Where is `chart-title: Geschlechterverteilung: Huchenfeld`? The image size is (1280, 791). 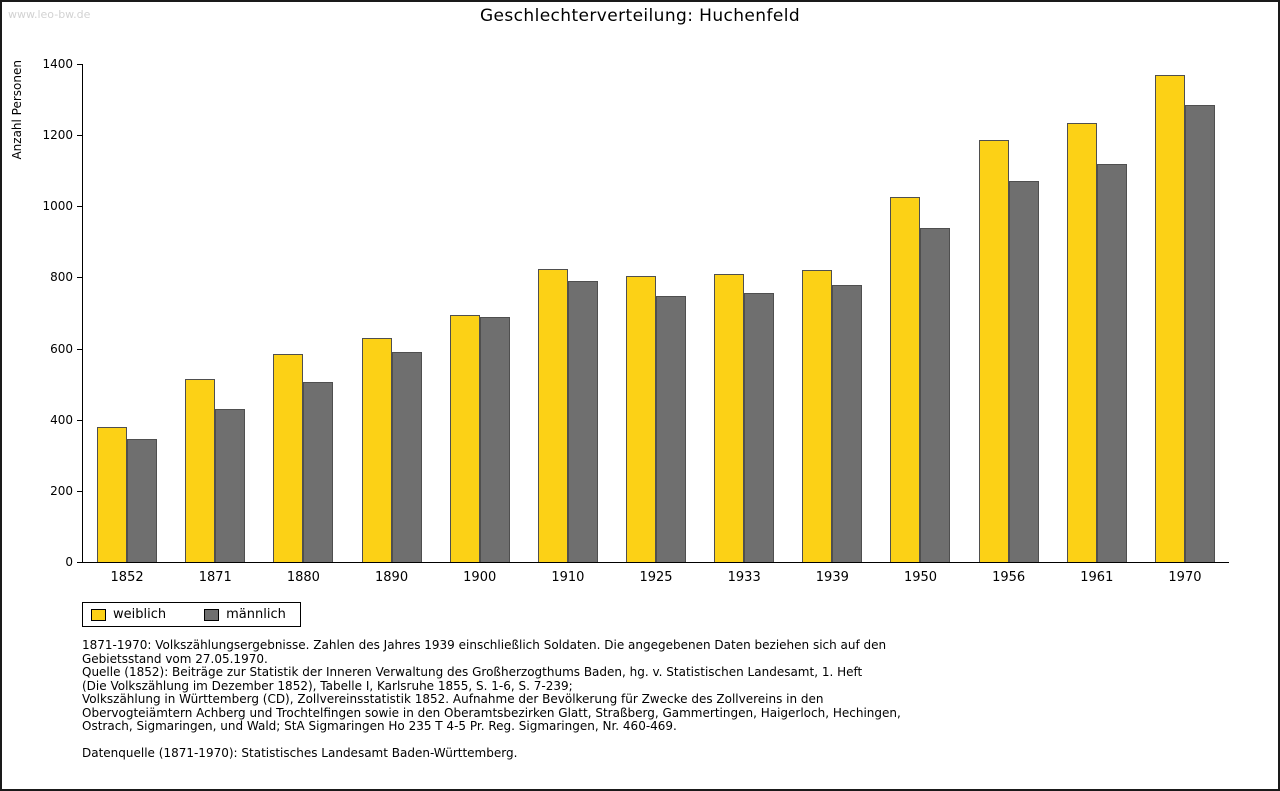
chart-title: Geschlechterverteilung: Huchenfeld is located at coordinates (640, 16).